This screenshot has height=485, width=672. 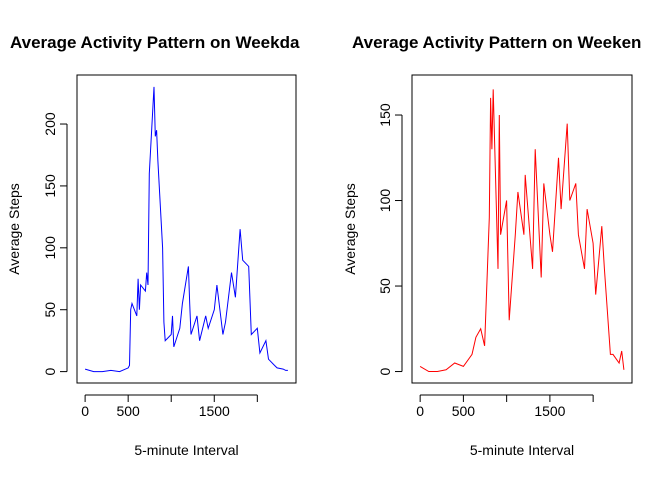 What do you see at coordinates (496, 42) in the screenshot?
I see `chart-title: Average Activity Pattern on Weeken` at bounding box center [496, 42].